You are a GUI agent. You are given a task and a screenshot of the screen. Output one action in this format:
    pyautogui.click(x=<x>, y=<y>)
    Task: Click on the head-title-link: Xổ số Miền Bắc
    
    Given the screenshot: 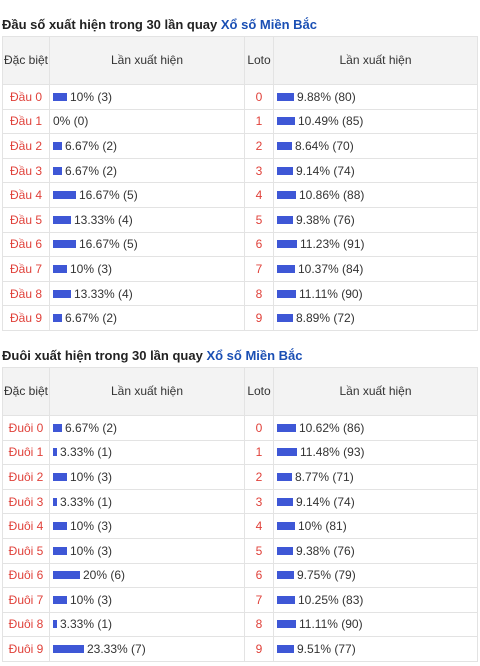 What is the action you would take?
    pyautogui.click(x=268, y=24)
    